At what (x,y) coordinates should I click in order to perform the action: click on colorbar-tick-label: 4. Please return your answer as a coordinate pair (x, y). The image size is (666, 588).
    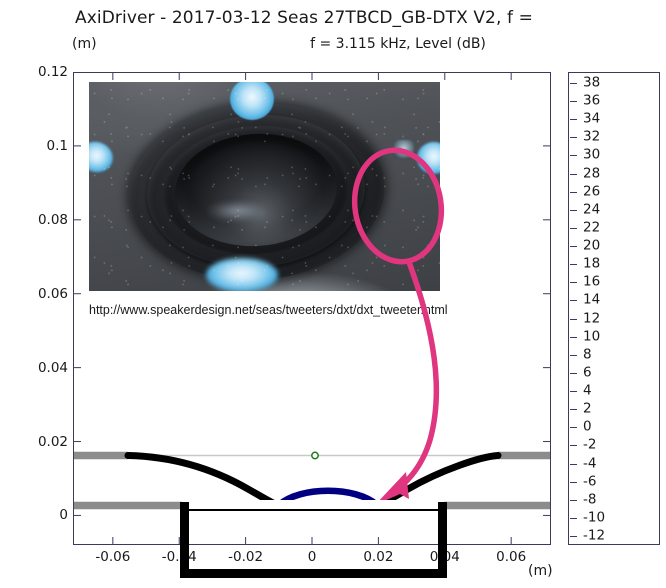
    Looking at the image, I should click on (587, 390).